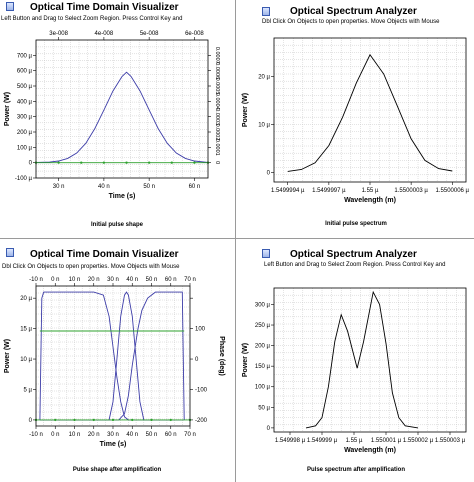 This screenshot has height=482, width=474. Describe the element at coordinates (25, 56) in the screenshot. I see `y-tick-label: 700 µ` at that location.